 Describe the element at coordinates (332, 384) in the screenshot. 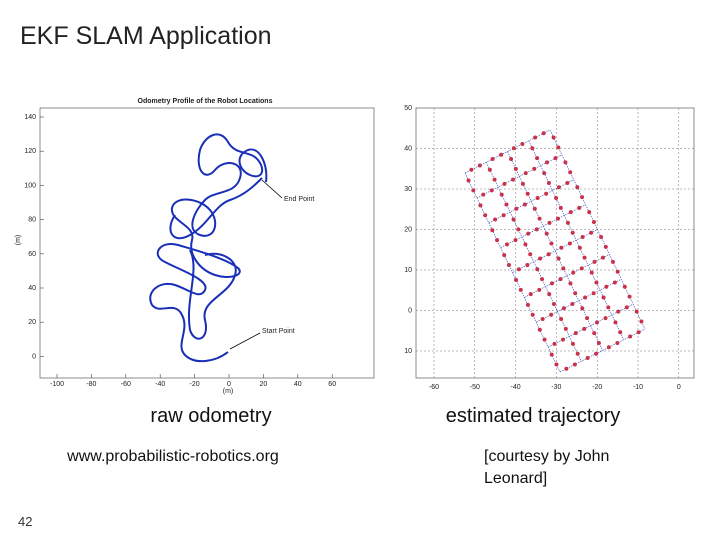

I see `x-tick-label: 60` at that location.